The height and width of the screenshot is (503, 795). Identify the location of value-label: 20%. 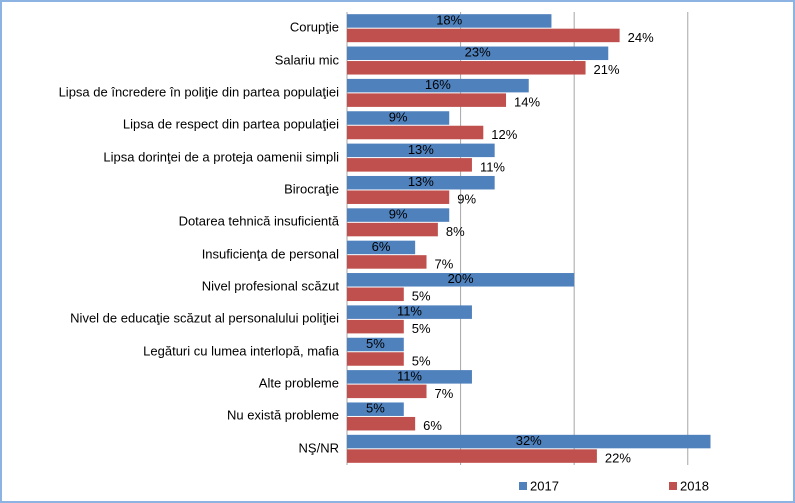
(461, 278).